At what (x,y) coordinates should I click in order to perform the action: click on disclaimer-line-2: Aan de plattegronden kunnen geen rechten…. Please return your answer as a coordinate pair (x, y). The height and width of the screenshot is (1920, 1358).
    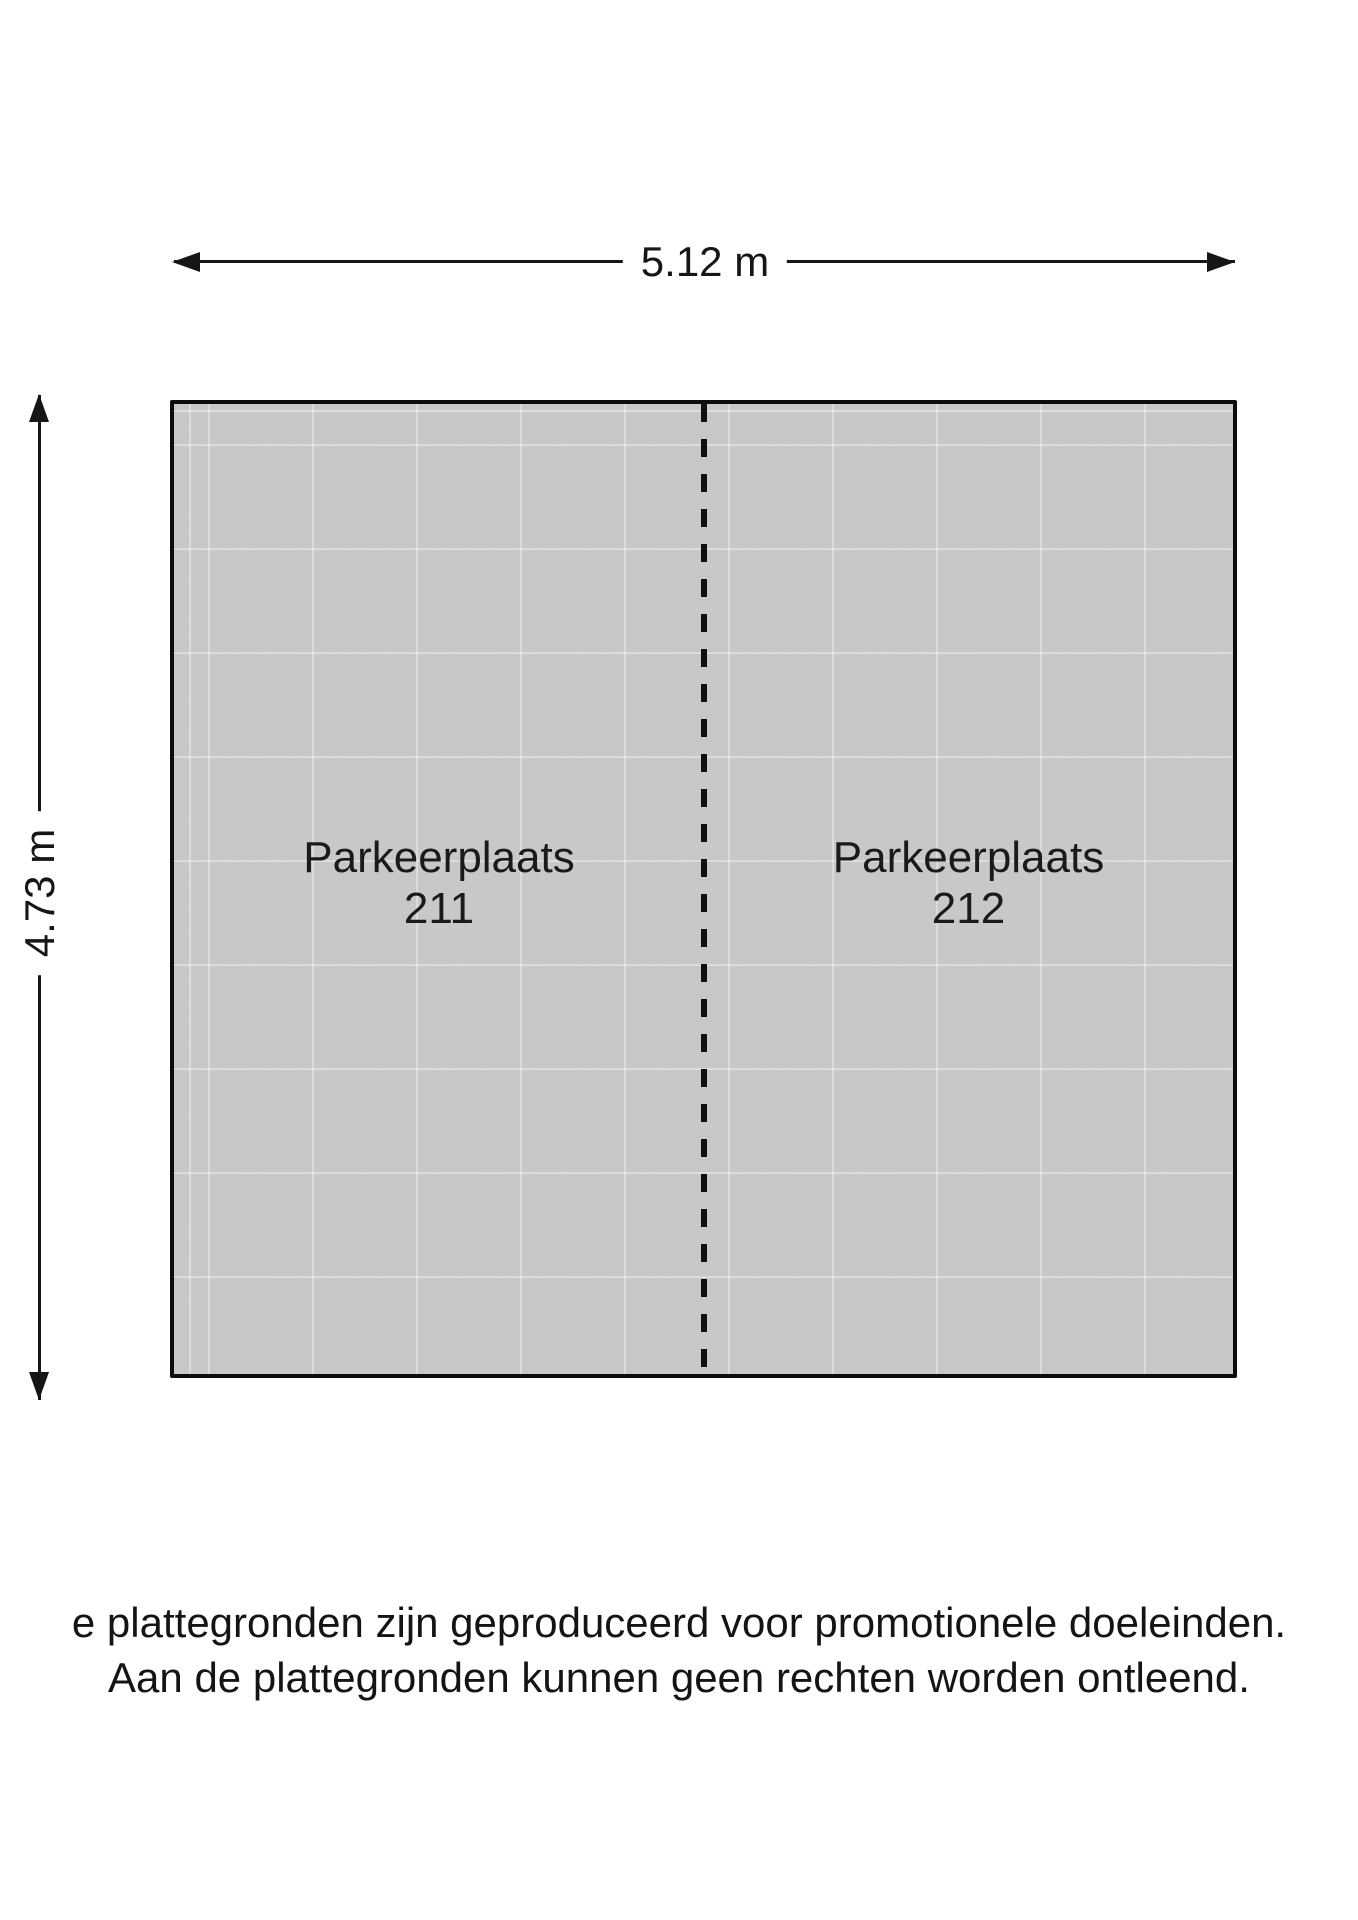
    Looking at the image, I should click on (679, 1677).